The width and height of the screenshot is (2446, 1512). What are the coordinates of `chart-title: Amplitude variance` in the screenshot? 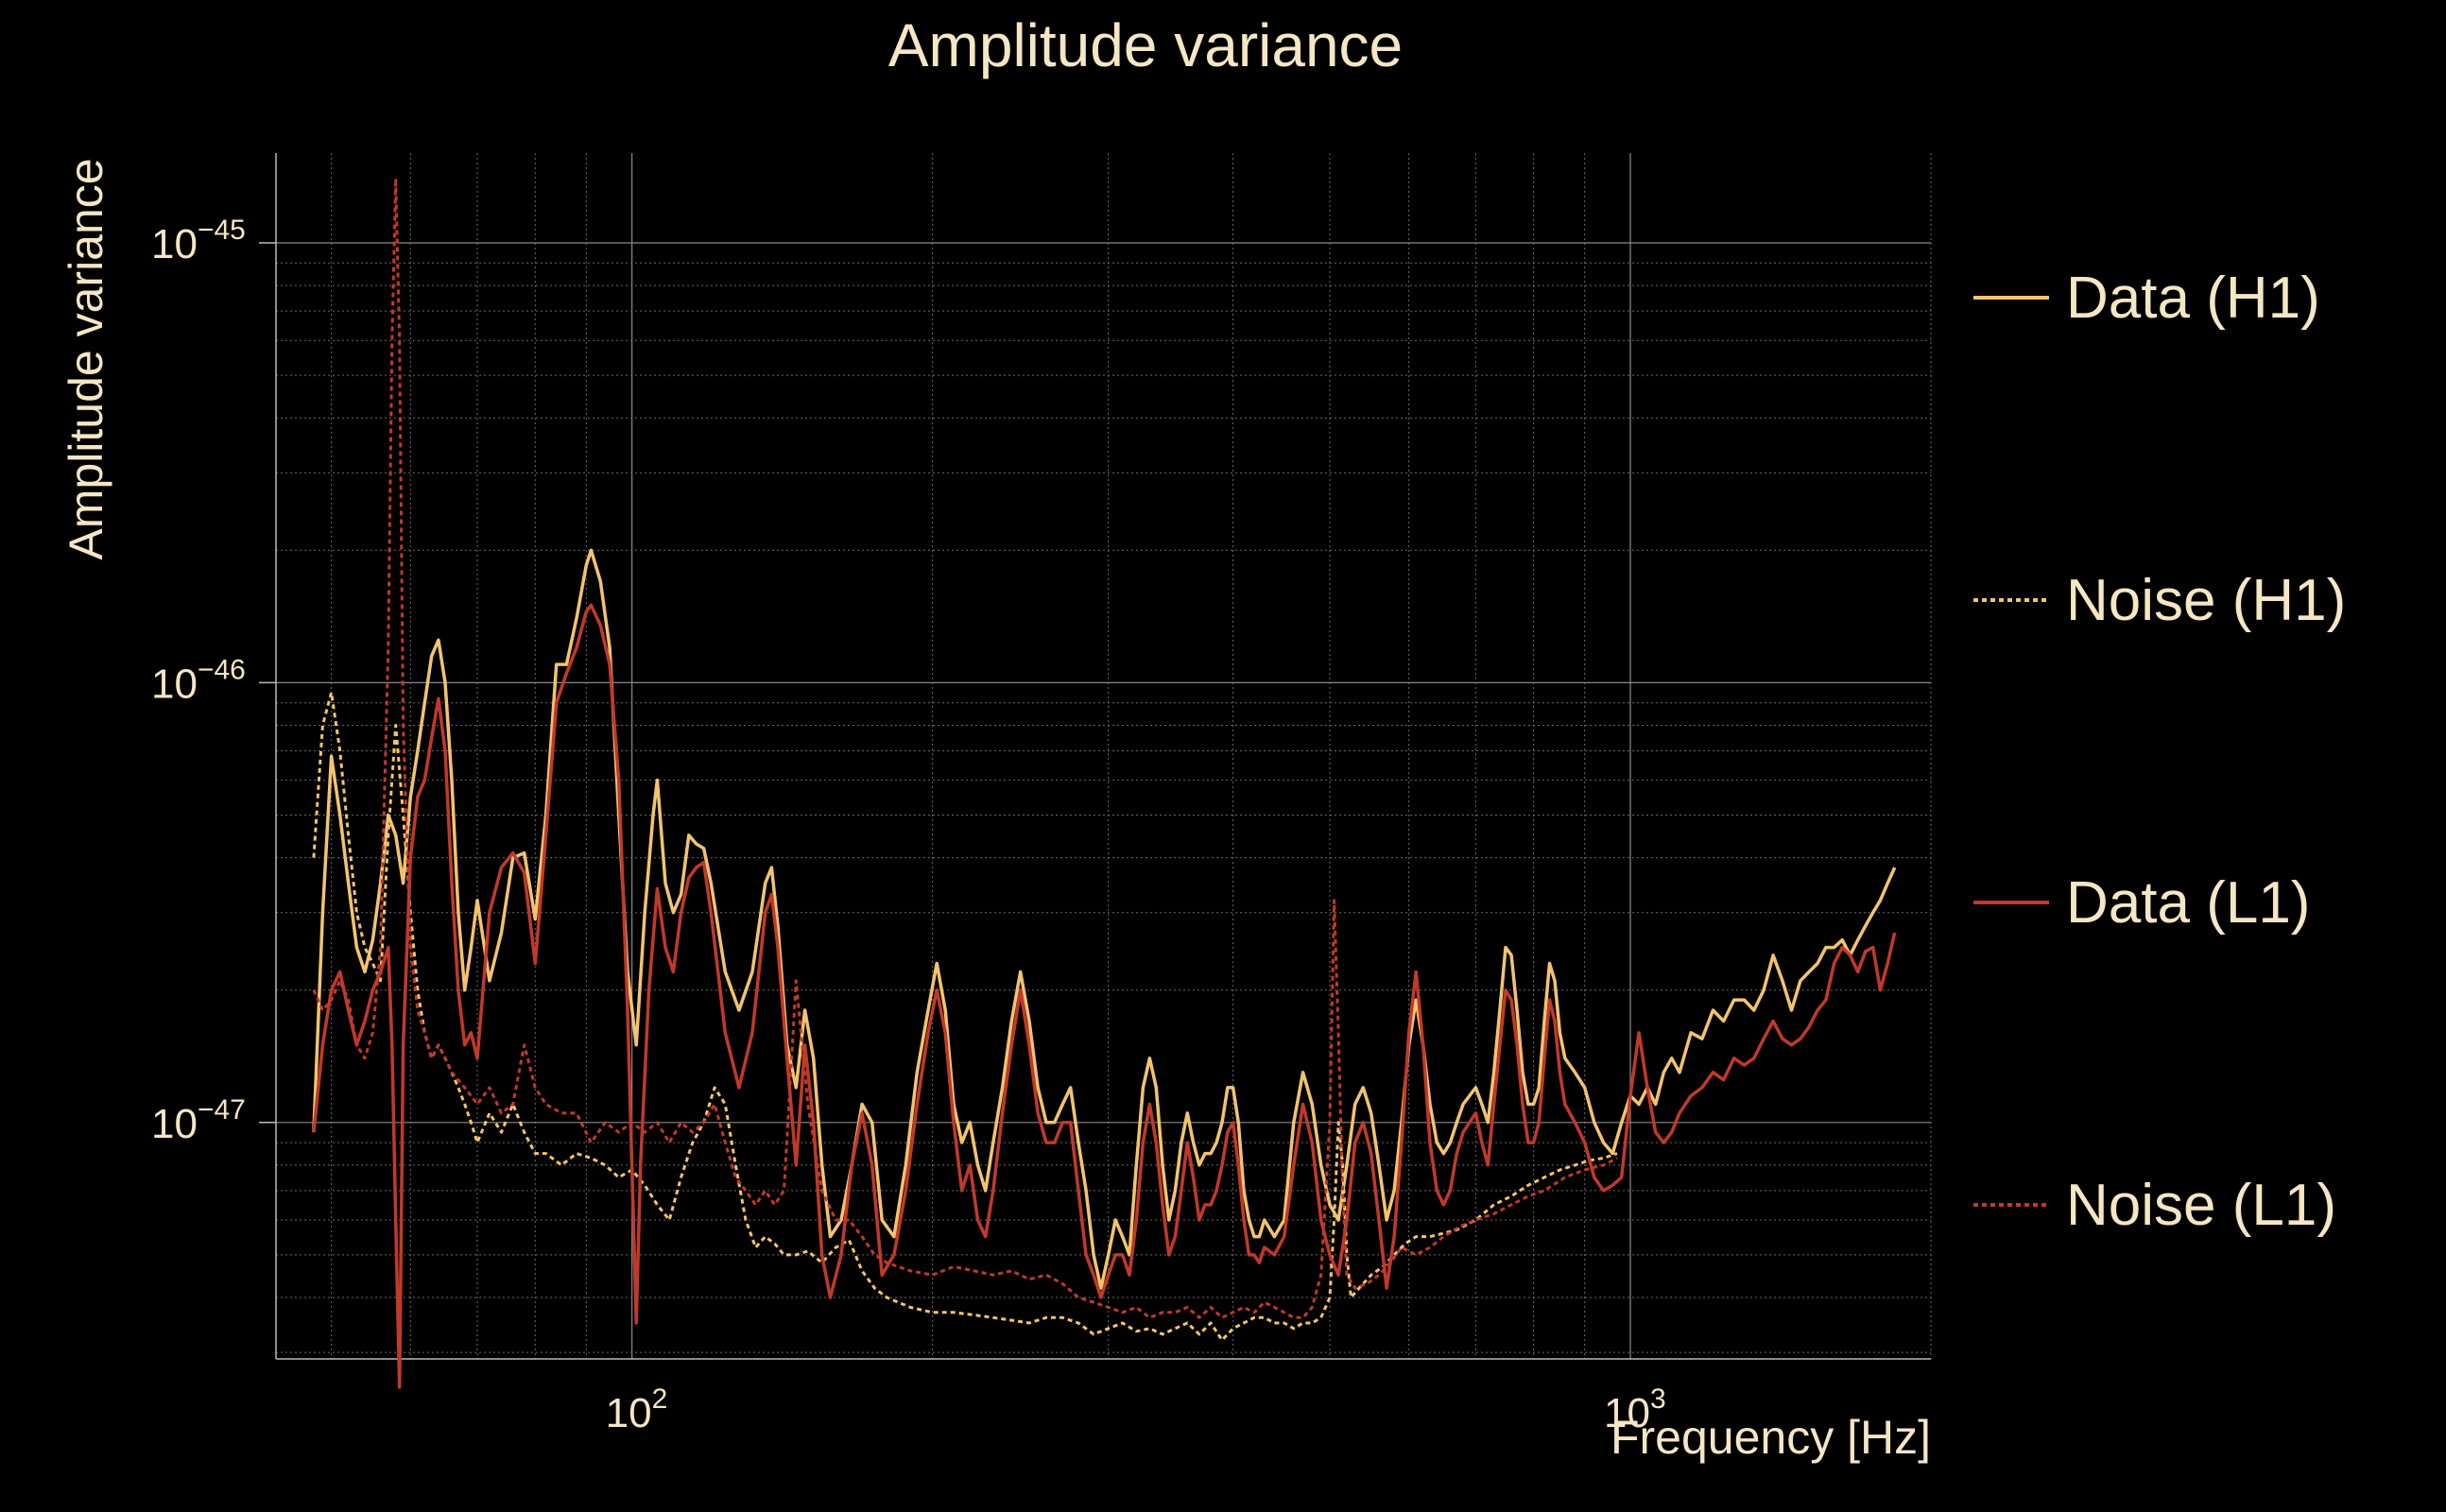 It's located at (1145, 45).